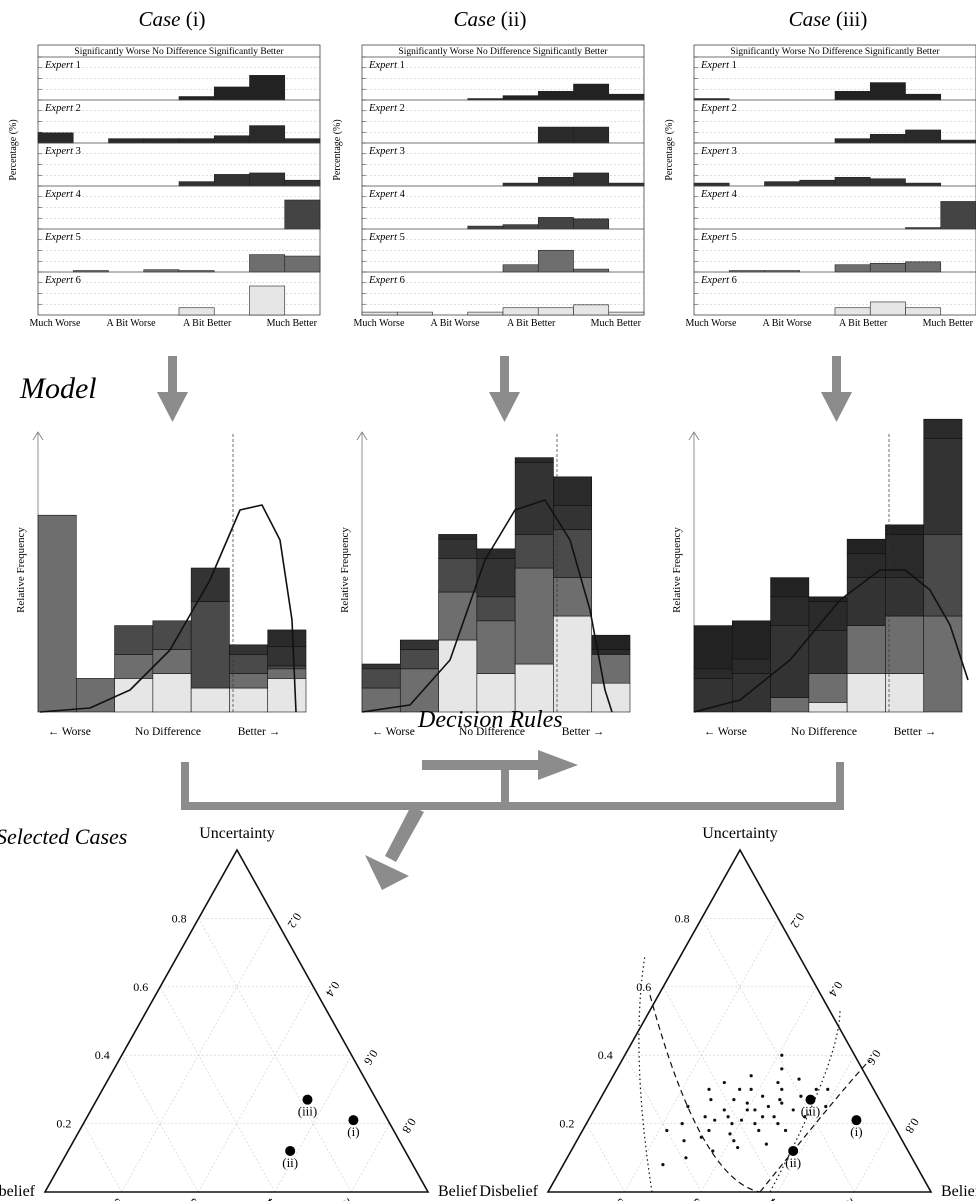 Image resolution: width=976 pixels, height=1201 pixels. Describe the element at coordinates (386, 237) in the screenshot. I see `expert-label: Expert 5` at that location.